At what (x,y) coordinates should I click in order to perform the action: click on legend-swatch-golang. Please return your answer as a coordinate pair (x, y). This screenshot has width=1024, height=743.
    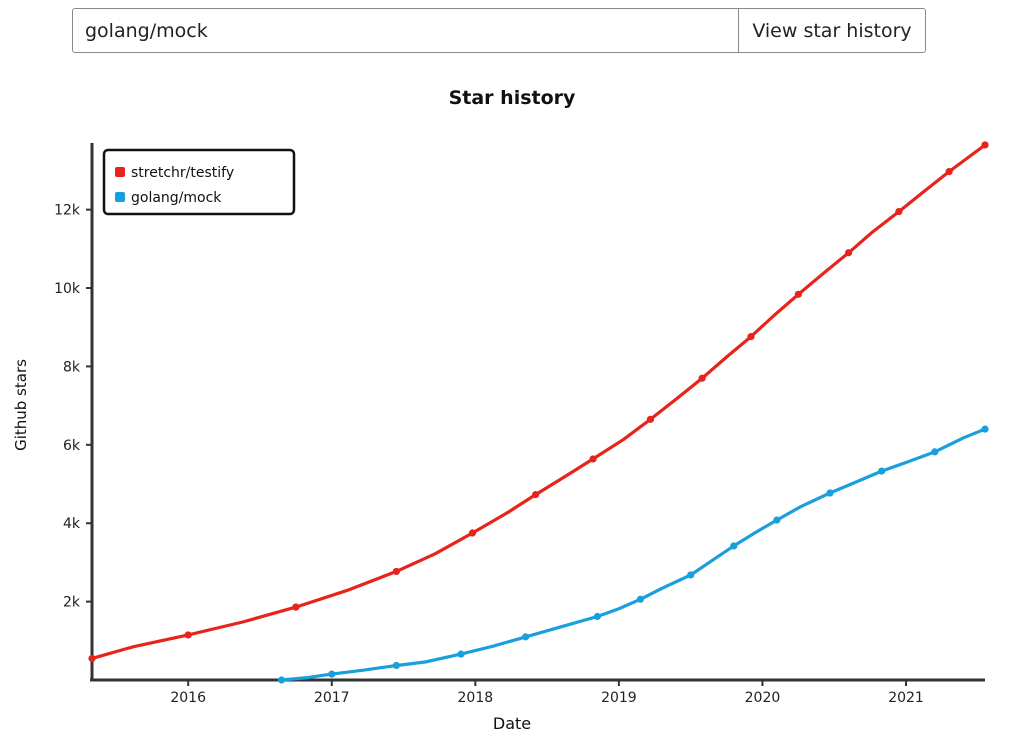
    Looking at the image, I should click on (120, 197).